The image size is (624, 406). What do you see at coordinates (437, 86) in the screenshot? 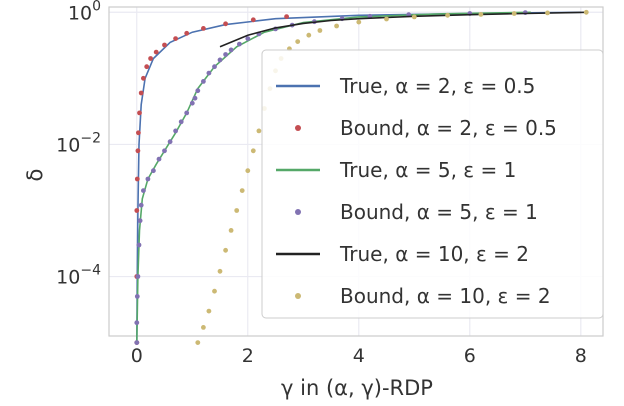
I see `legend-label: True, α = 2, ε = 0.5` at bounding box center [437, 86].